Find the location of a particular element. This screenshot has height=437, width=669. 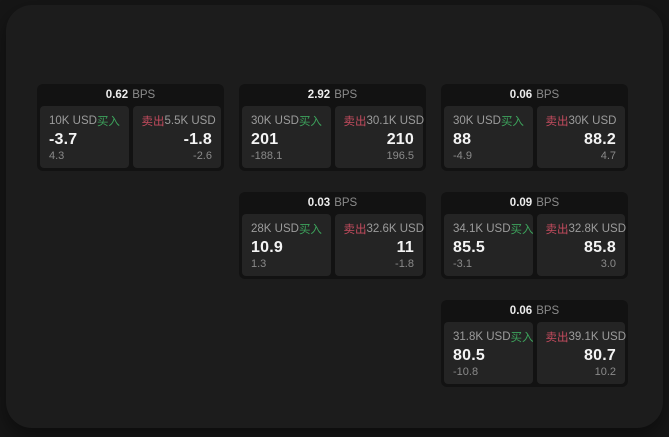

buy-sub-value: -10.8 is located at coordinates (466, 372).